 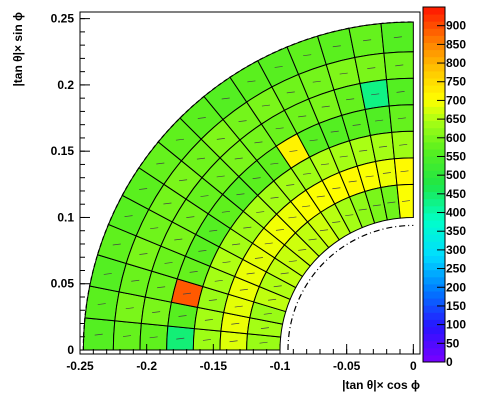 I want to click on heatmap-cell-r5-s0, so click(x=234, y=340).